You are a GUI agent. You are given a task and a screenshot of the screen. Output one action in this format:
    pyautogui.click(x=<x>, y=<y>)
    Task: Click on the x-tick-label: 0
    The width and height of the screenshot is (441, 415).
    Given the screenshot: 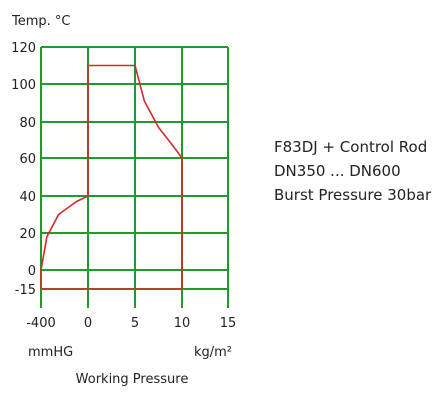 What is the action you would take?
    pyautogui.click(x=88, y=323)
    